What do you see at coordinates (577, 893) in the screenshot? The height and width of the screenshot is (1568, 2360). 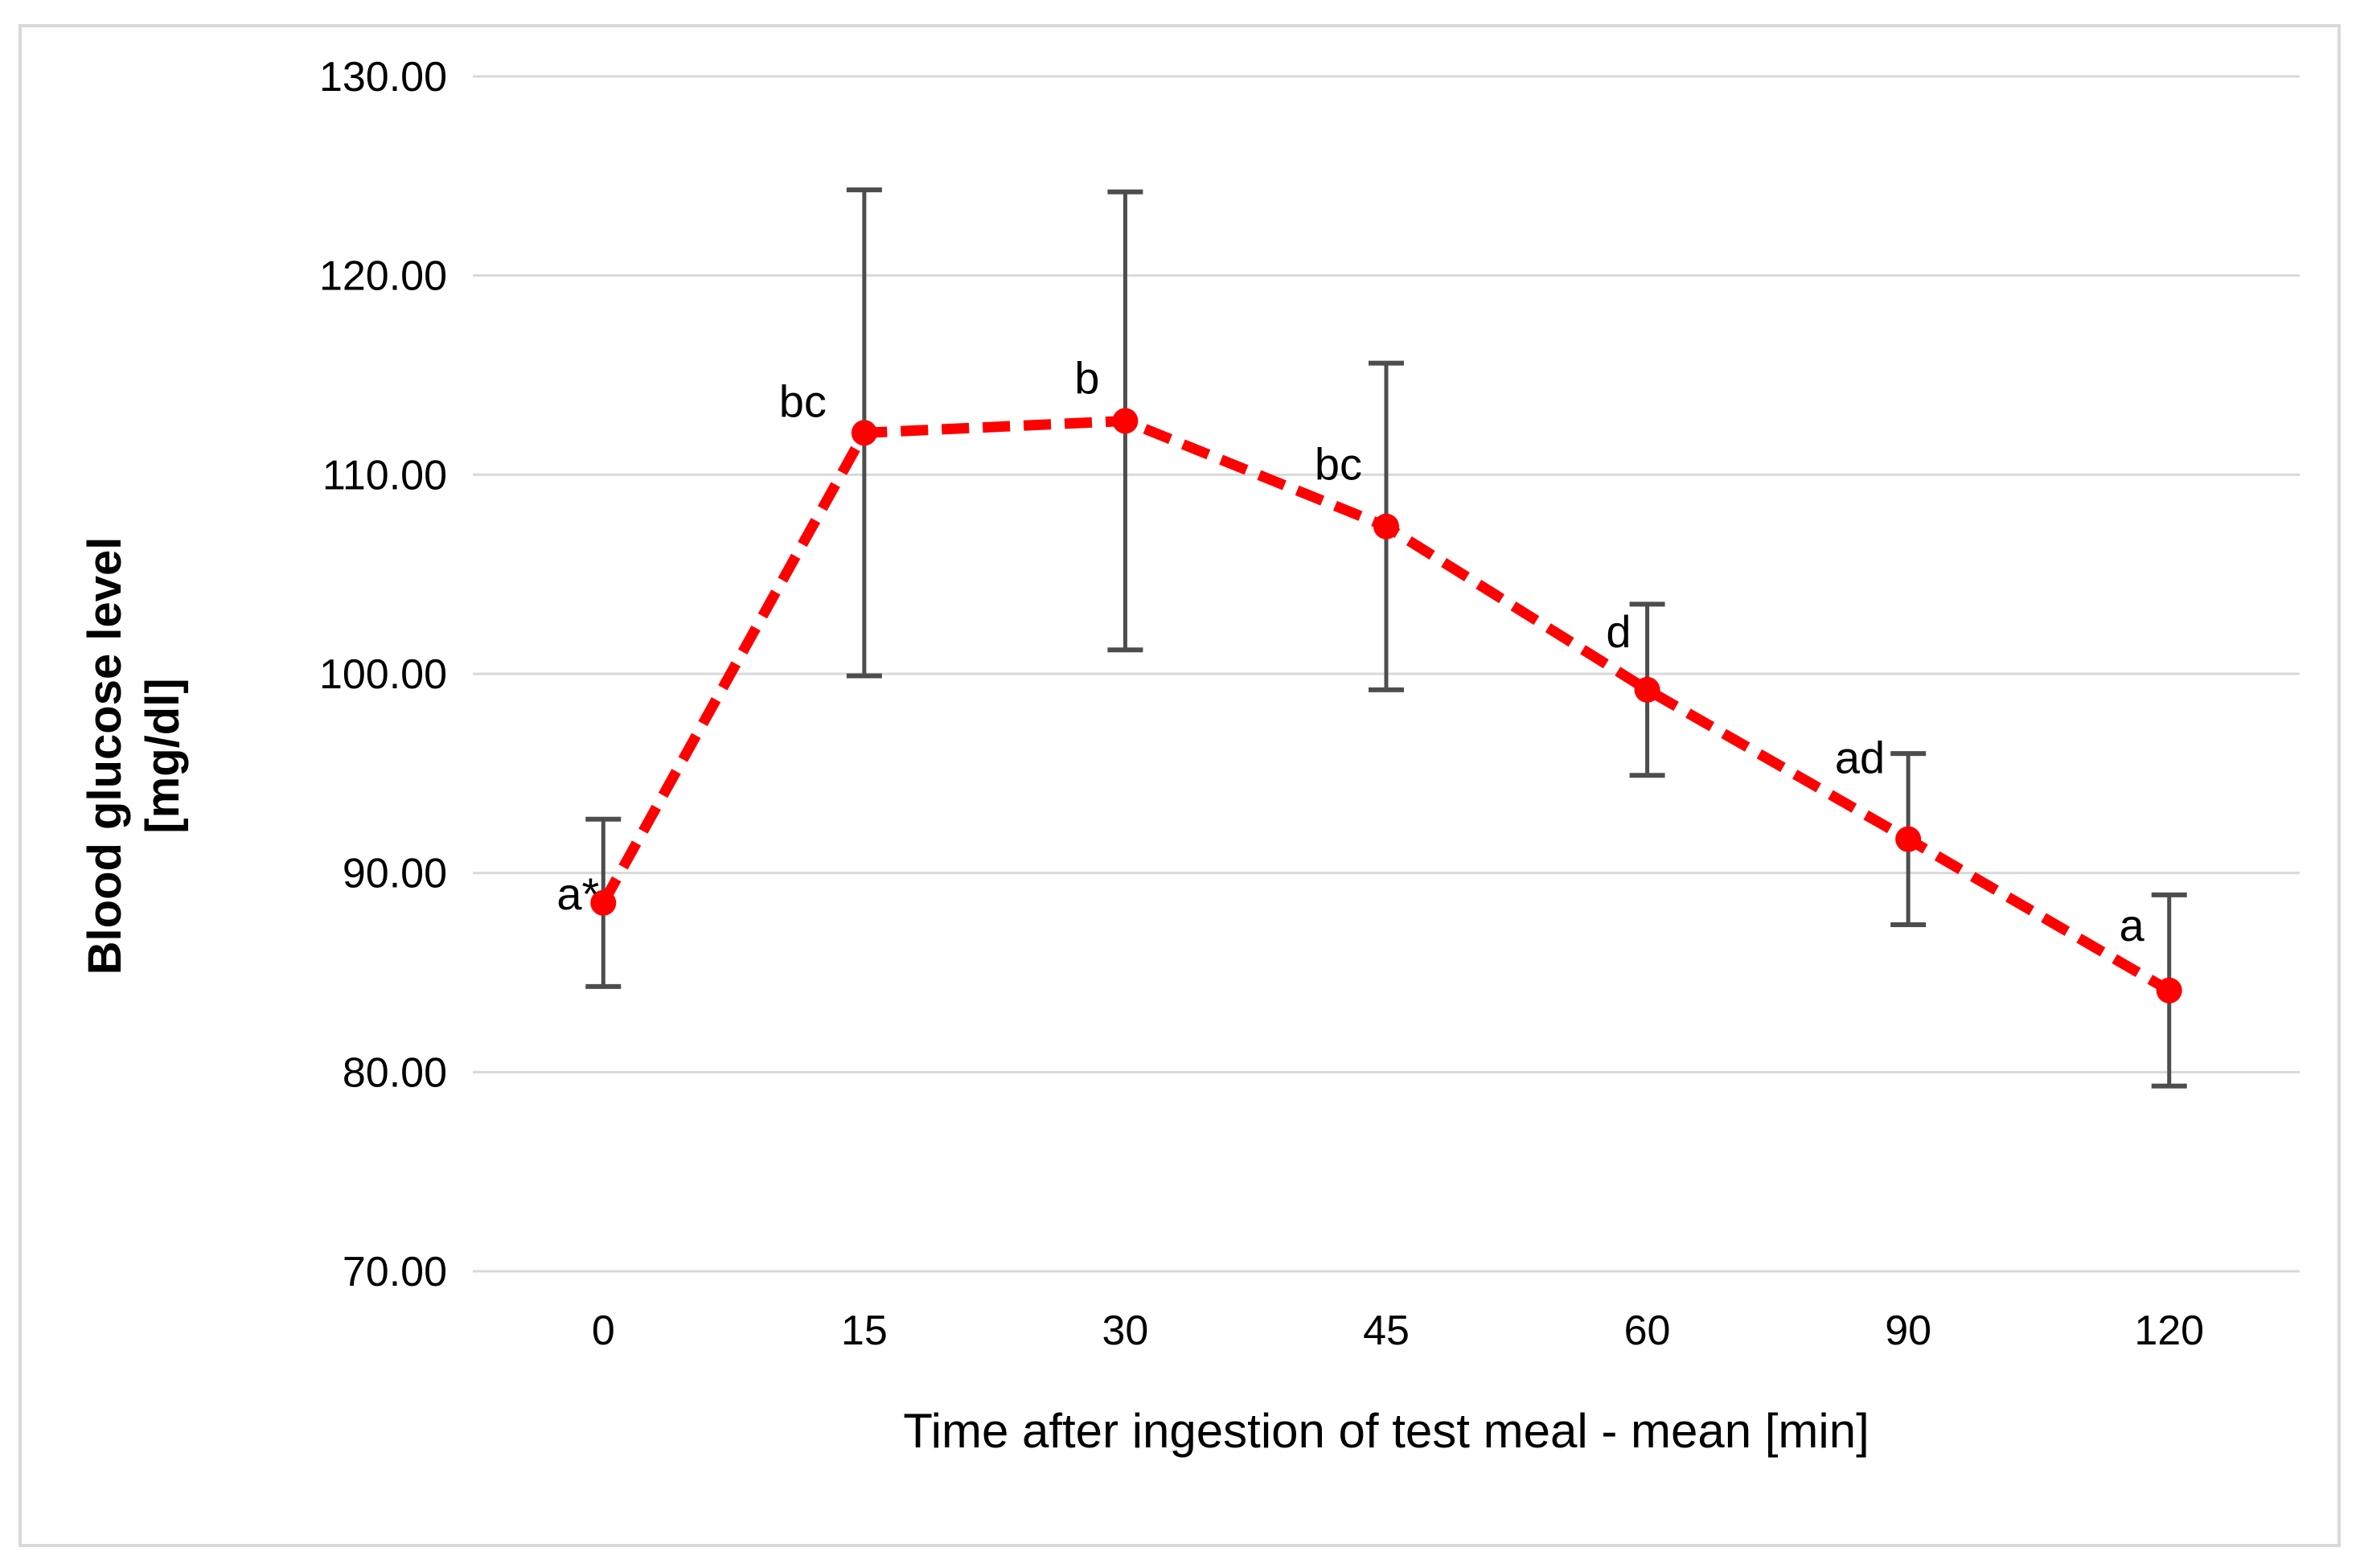 I see `data-point-label: a*` at bounding box center [577, 893].